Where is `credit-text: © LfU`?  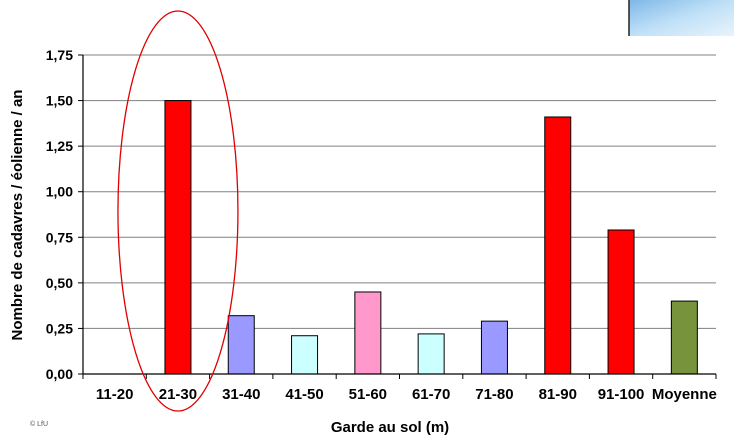 credit-text: © LfU is located at coordinates (39, 424).